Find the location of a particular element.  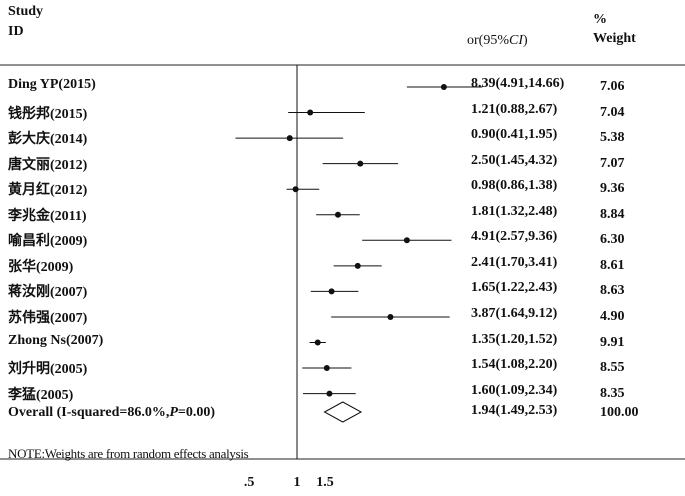

study-label: 黄月红(2012) is located at coordinates (48, 191).